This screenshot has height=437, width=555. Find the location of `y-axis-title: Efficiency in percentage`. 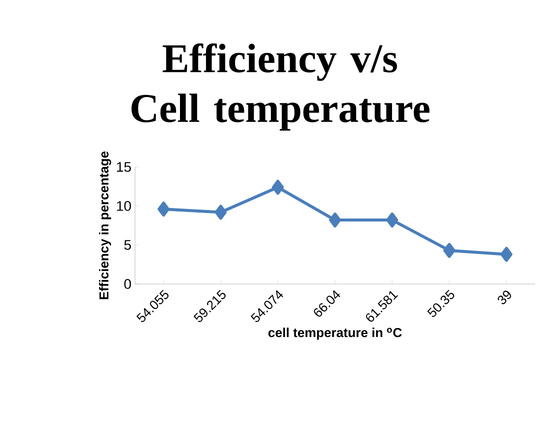

y-axis-title: Efficiency in percentage is located at coordinates (105, 225).